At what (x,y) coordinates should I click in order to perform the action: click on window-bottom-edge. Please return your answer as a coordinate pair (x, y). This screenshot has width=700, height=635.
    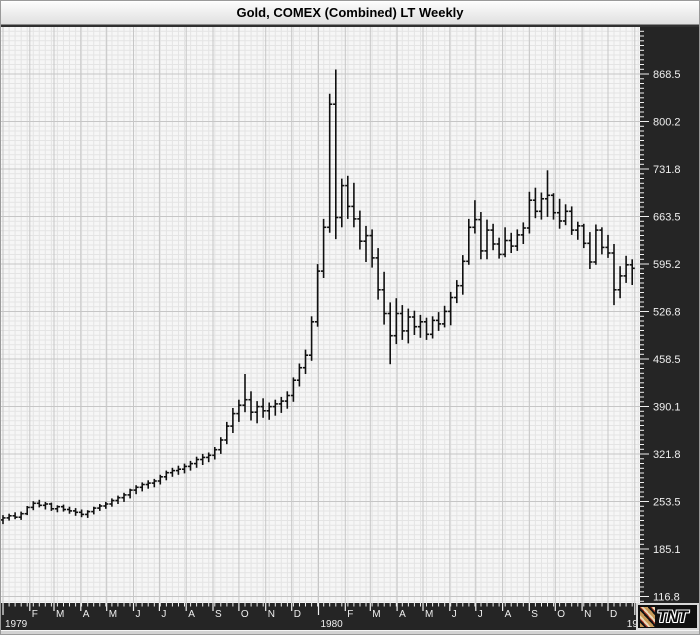
    Looking at the image, I should click on (350, 632).